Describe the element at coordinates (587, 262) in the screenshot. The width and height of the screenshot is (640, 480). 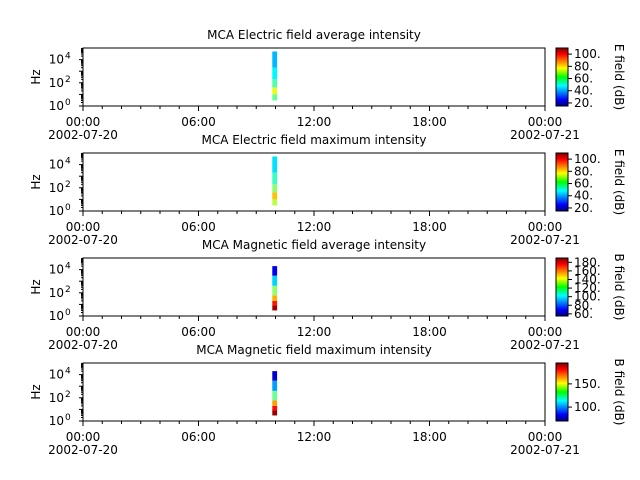
I see `colorbar-tick-label: 180.` at that location.